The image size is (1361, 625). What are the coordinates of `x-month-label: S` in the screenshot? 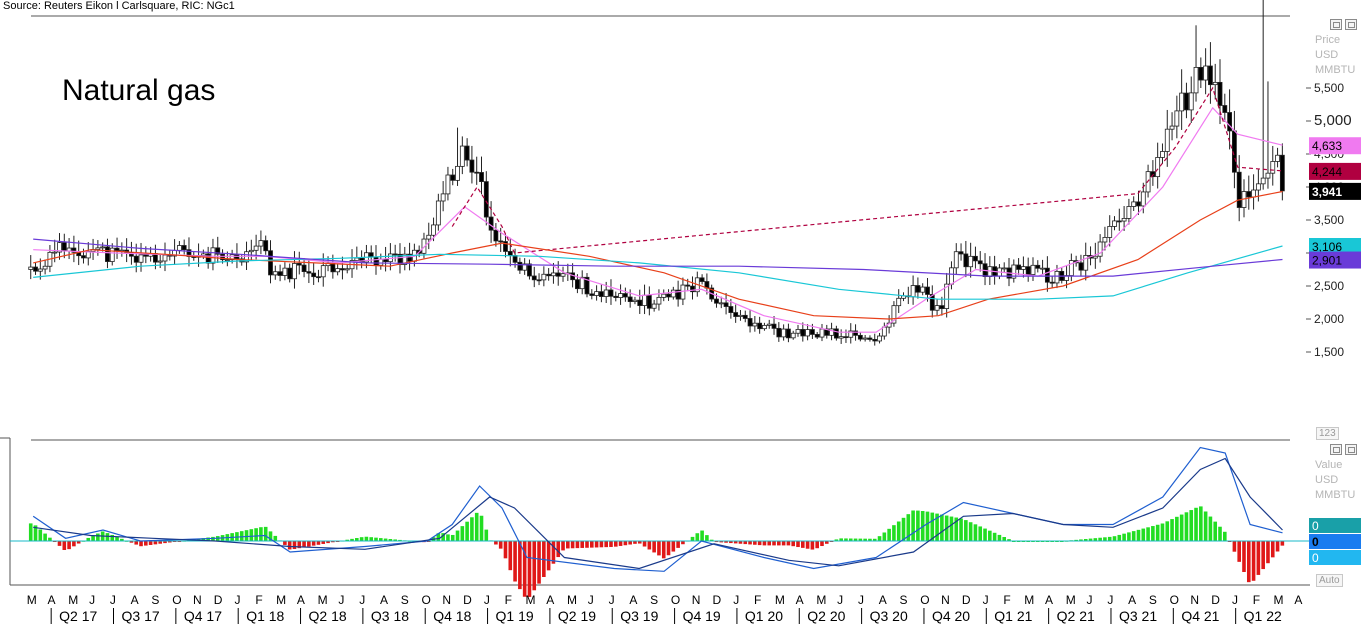 It's located at (405, 600).